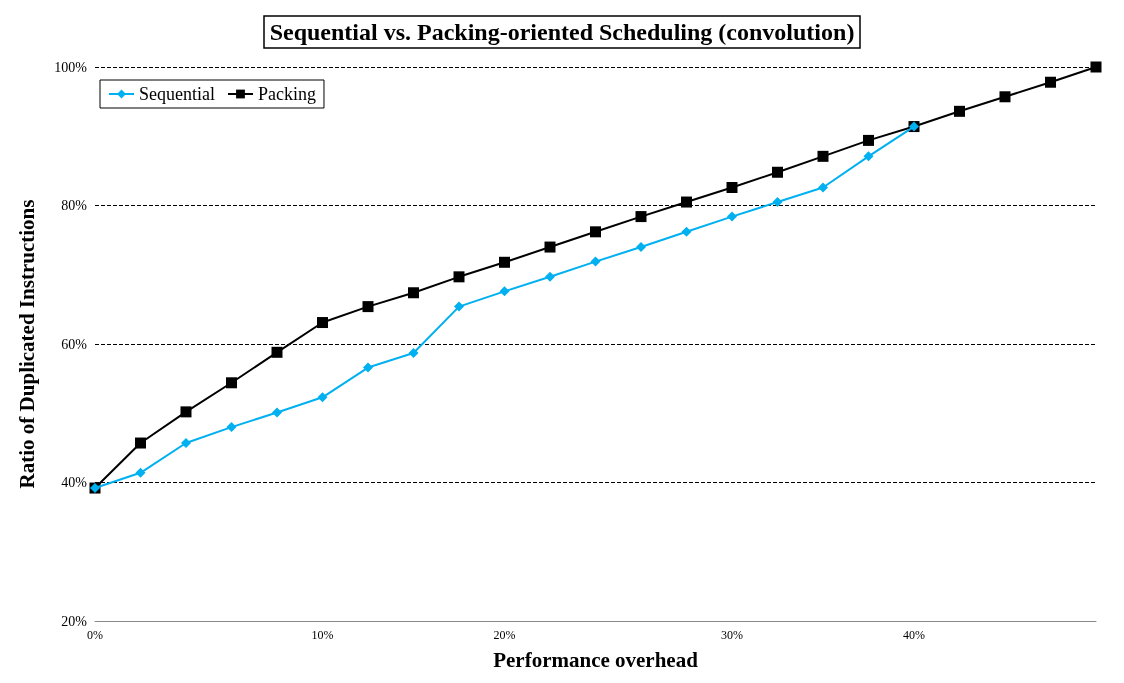 This screenshot has width=1124, height=683. What do you see at coordinates (286, 94) in the screenshot?
I see `legend-label: Packing` at bounding box center [286, 94].